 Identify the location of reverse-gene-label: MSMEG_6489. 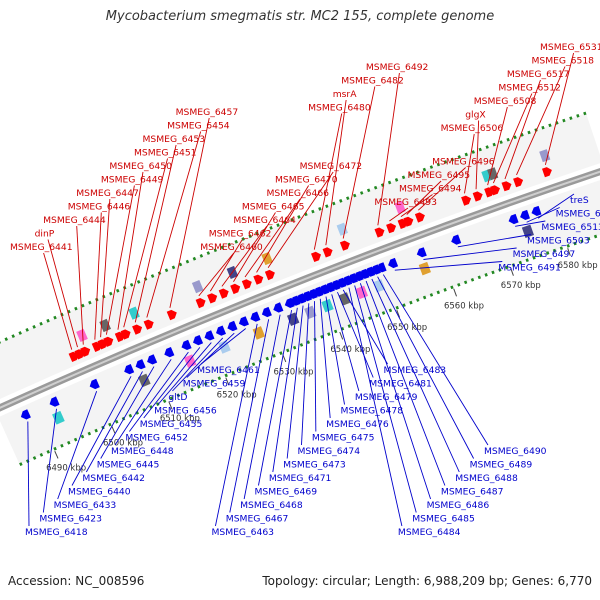
(501, 465).